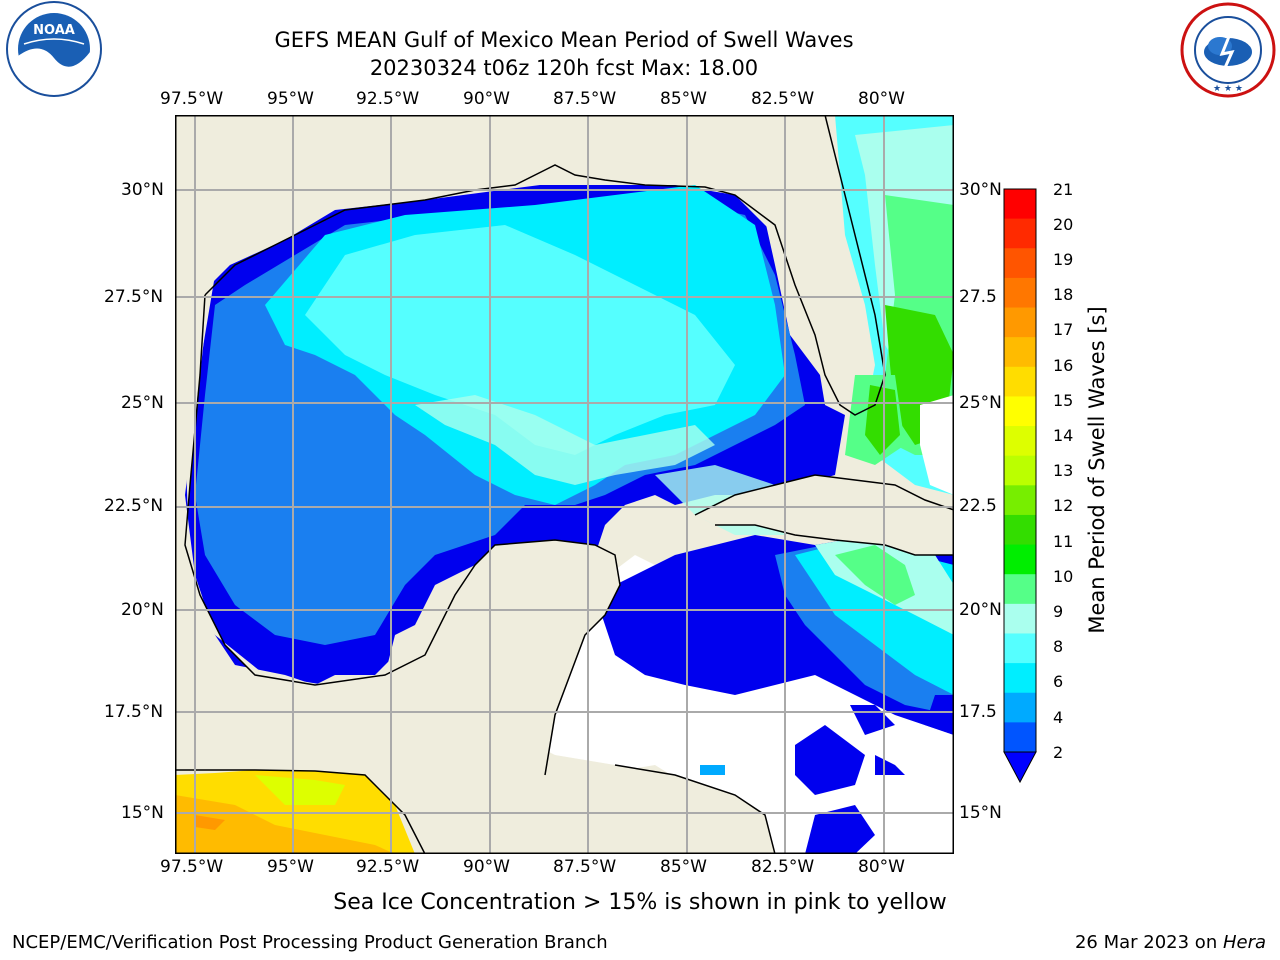  Describe the element at coordinates (1020, 767) in the screenshot. I see `colorbar-extend-triangle` at that location.